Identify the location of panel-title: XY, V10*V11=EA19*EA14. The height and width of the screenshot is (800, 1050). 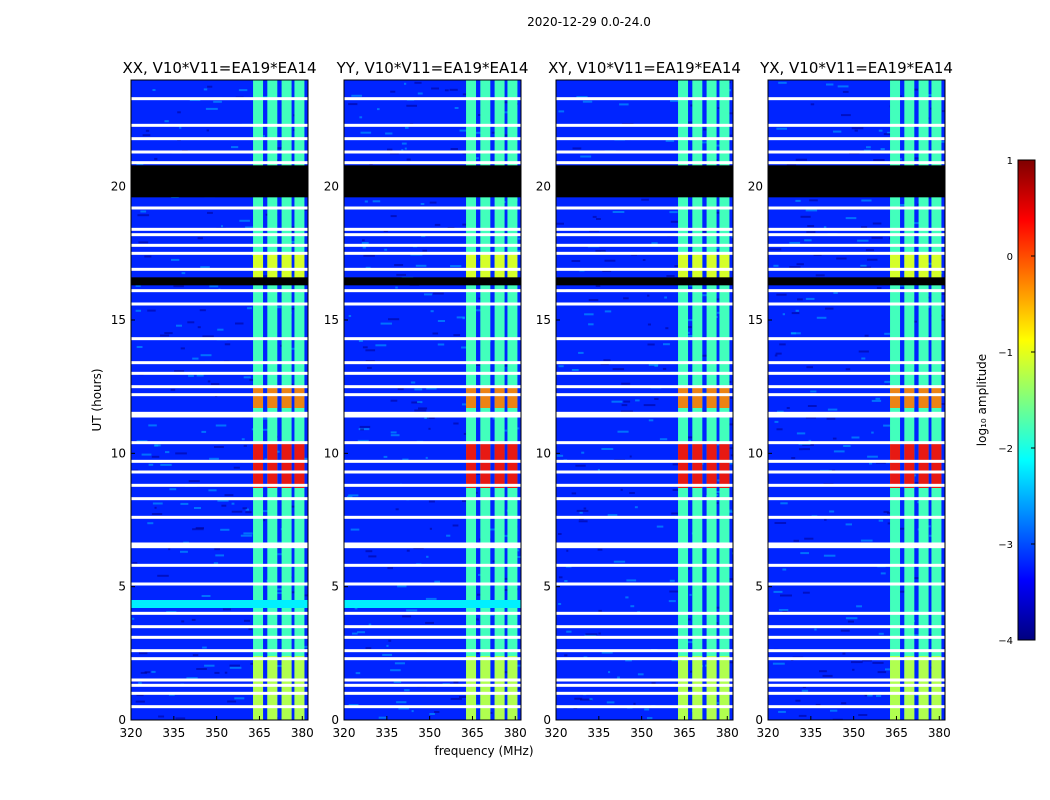
(644, 68).